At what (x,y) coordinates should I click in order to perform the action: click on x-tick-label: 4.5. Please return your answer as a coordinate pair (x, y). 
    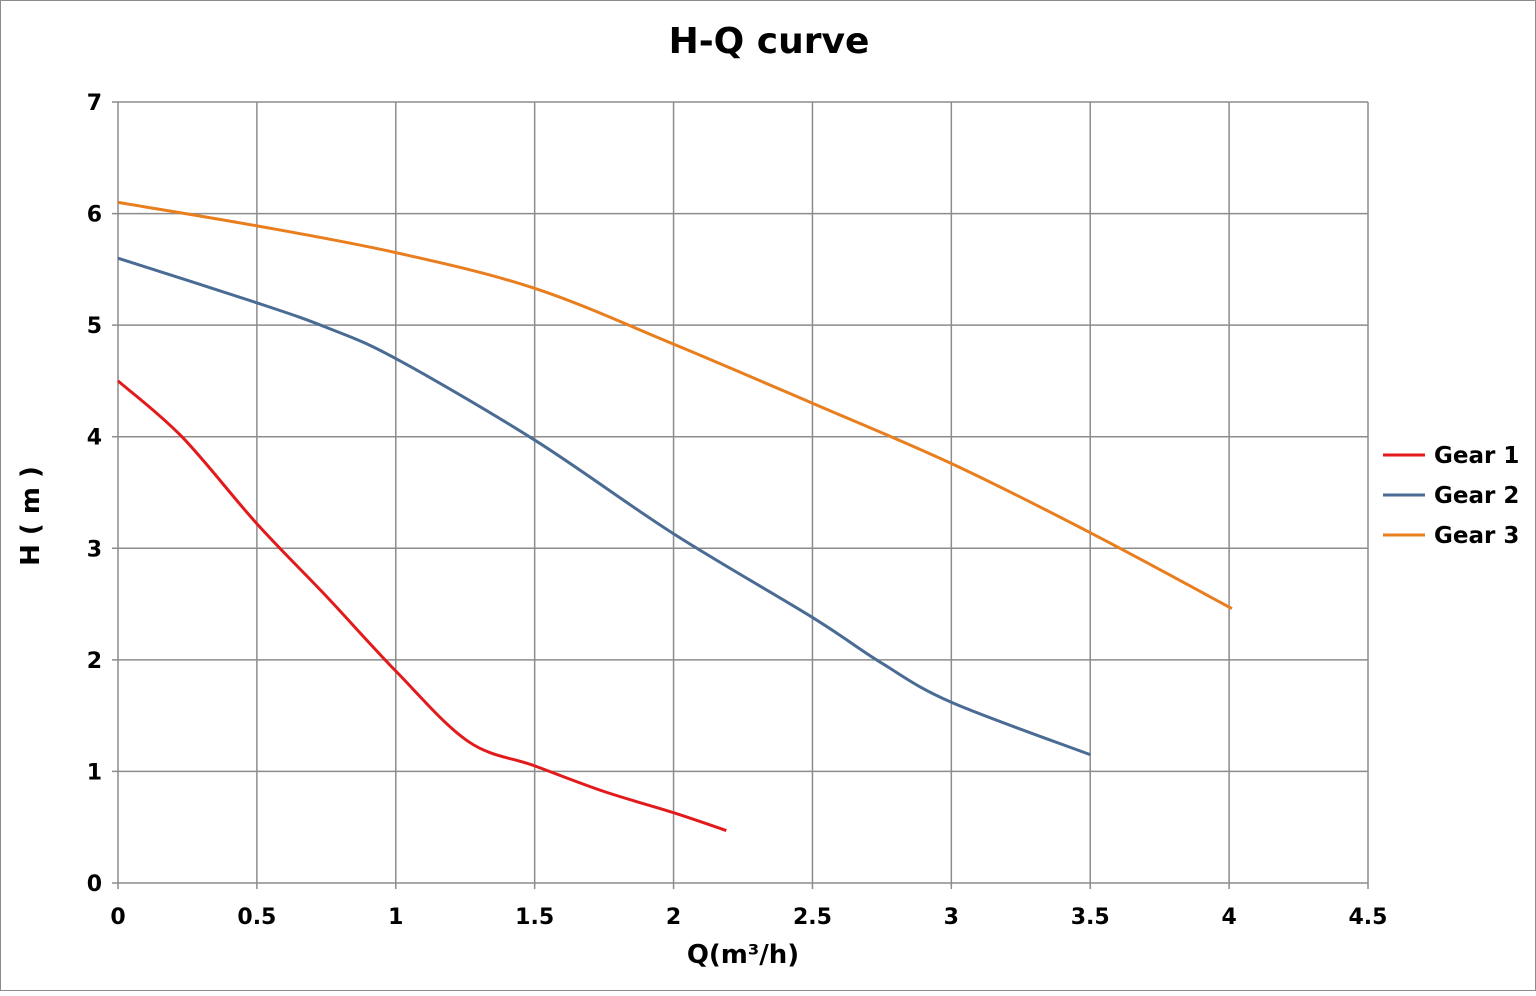
    Looking at the image, I should click on (1368, 917).